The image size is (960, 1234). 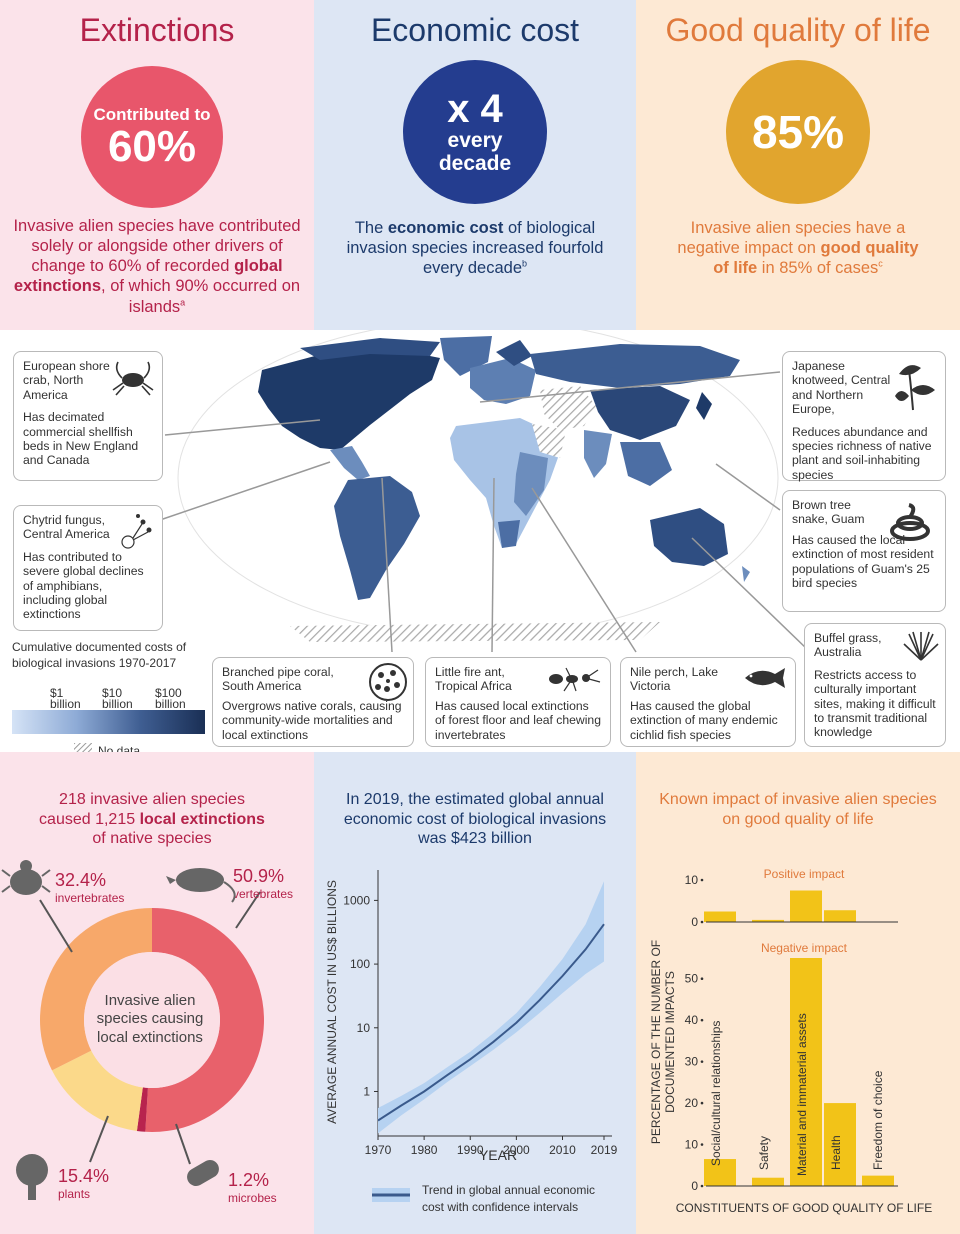 What do you see at coordinates (356, 900) in the screenshot?
I see `y-tick-label: 1000` at bounding box center [356, 900].